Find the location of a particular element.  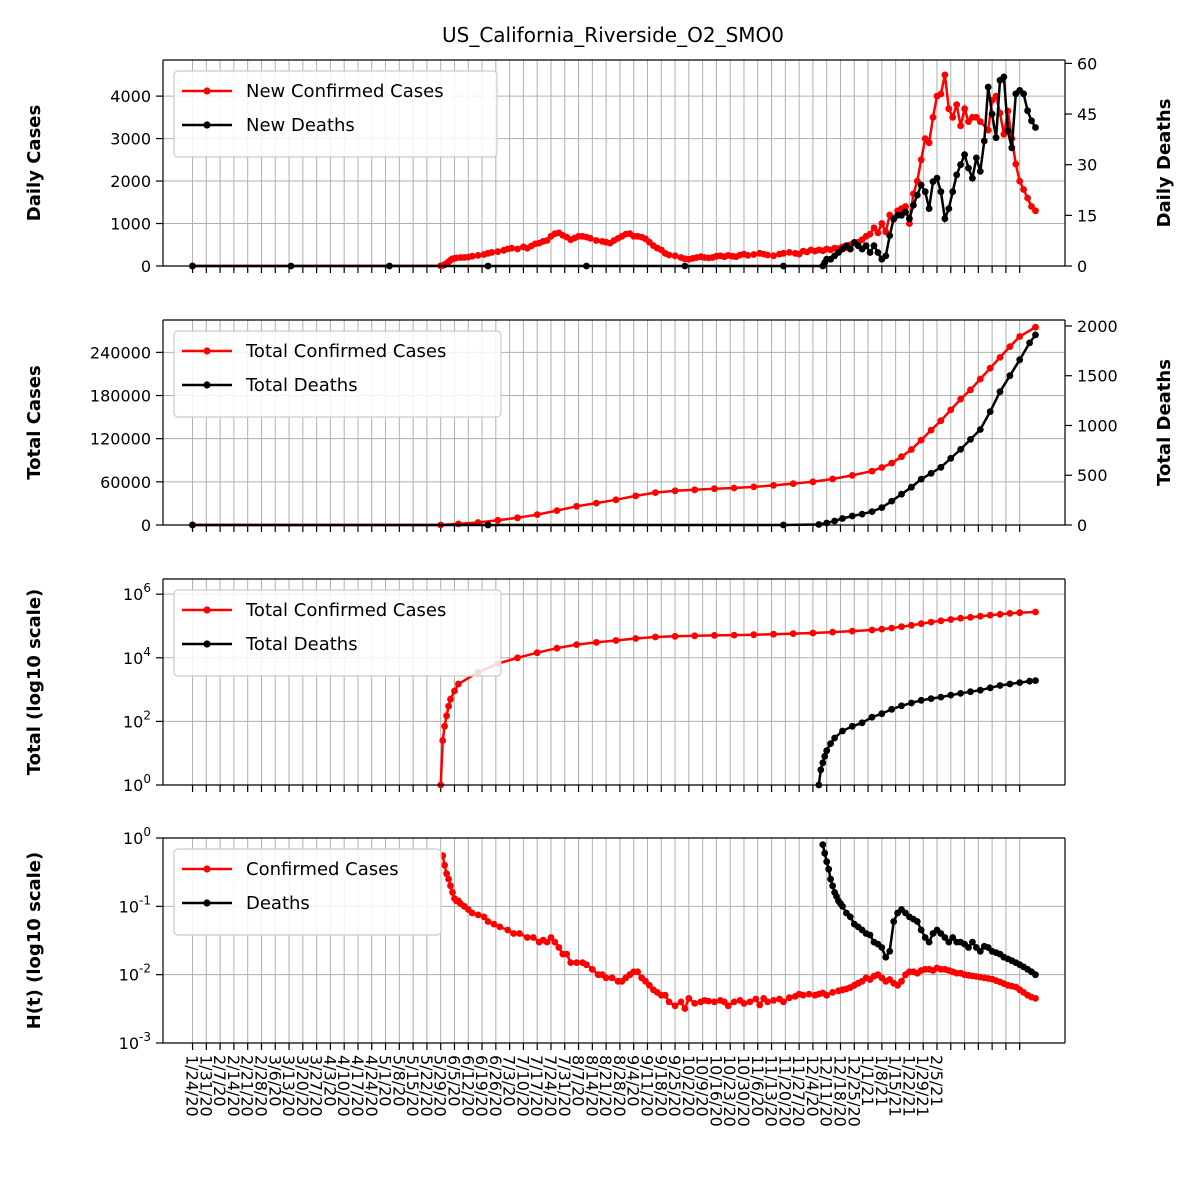

y-axis-title: H(t) (log10 scale) is located at coordinates (34, 941).